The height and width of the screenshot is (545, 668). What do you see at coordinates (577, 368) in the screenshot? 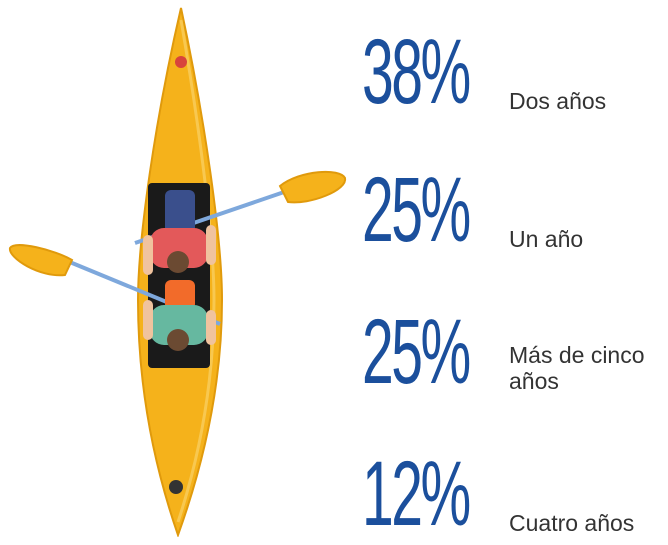
I see `label: Más de cinco años` at bounding box center [577, 368].